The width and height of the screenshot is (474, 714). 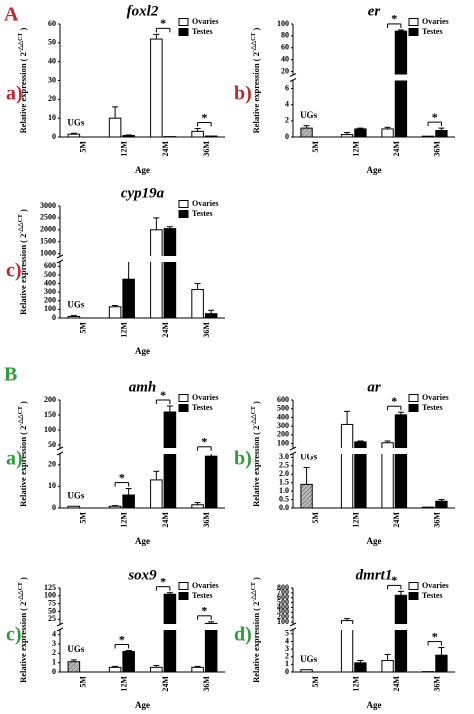 I want to click on y-tick-label: 300, so click(x=283, y=611).